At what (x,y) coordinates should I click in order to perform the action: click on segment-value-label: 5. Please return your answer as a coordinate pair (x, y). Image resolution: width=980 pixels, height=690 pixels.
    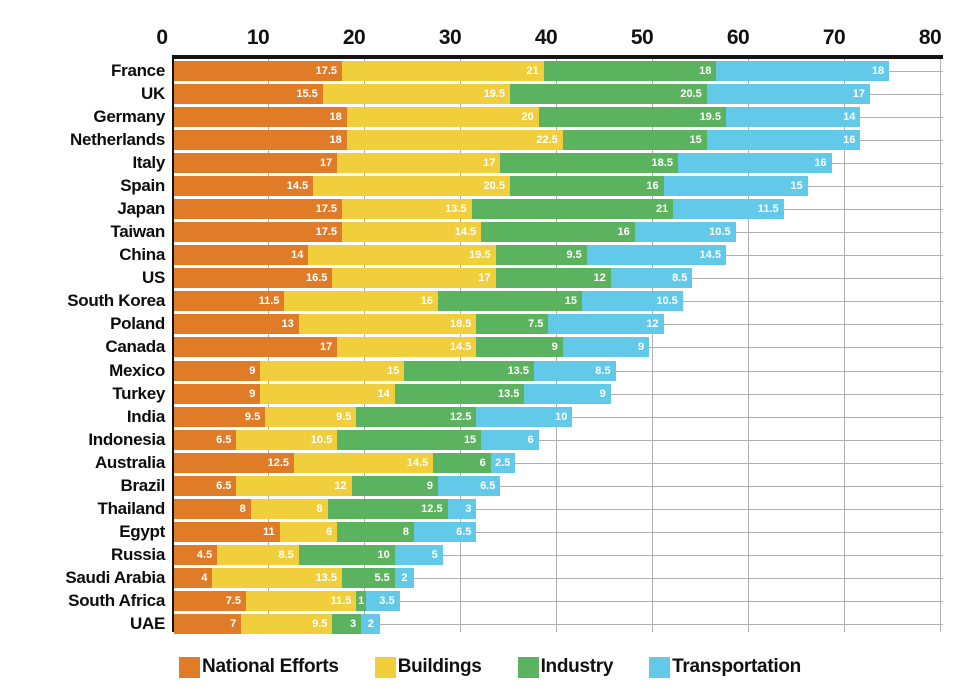
    Looking at the image, I should click on (434, 555).